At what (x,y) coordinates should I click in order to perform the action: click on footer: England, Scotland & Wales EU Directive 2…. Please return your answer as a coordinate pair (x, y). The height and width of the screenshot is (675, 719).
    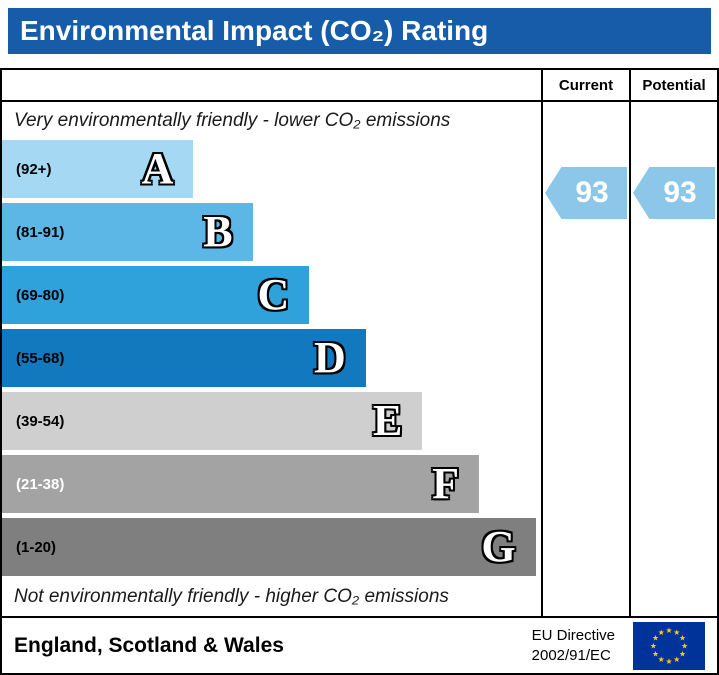
    Looking at the image, I should click on (359, 644).